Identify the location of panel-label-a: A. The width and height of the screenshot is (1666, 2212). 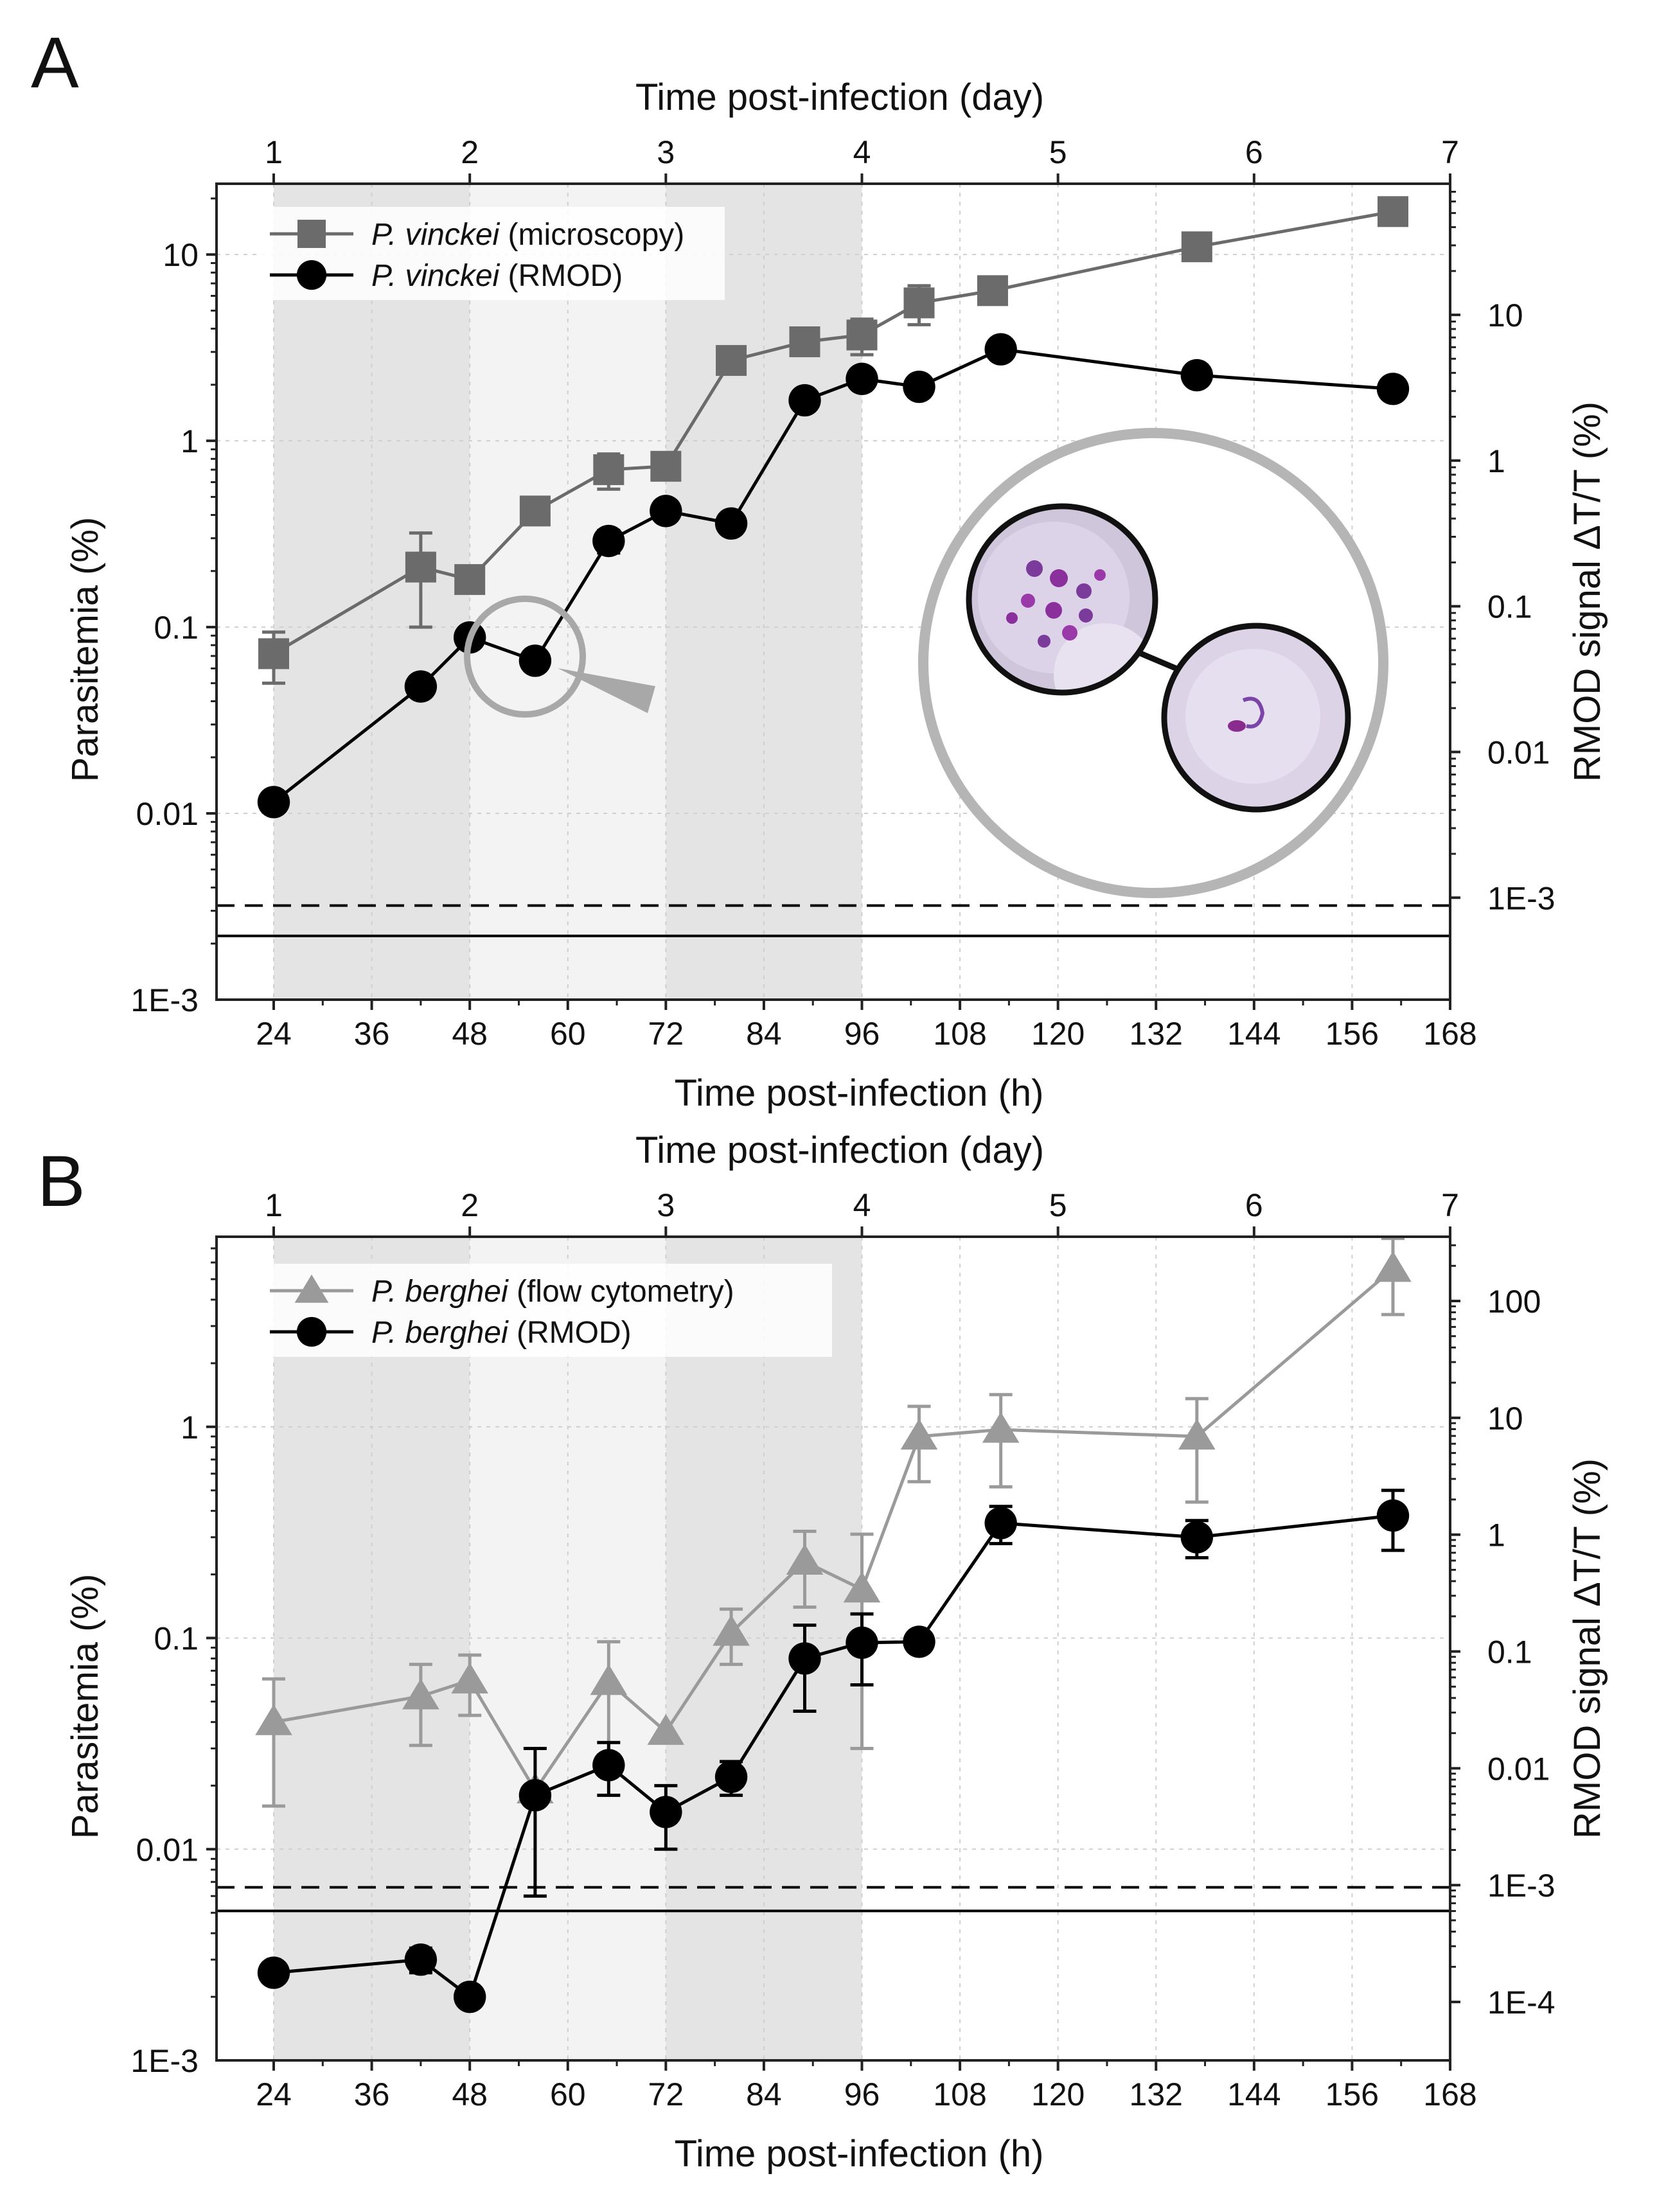
(55, 62).